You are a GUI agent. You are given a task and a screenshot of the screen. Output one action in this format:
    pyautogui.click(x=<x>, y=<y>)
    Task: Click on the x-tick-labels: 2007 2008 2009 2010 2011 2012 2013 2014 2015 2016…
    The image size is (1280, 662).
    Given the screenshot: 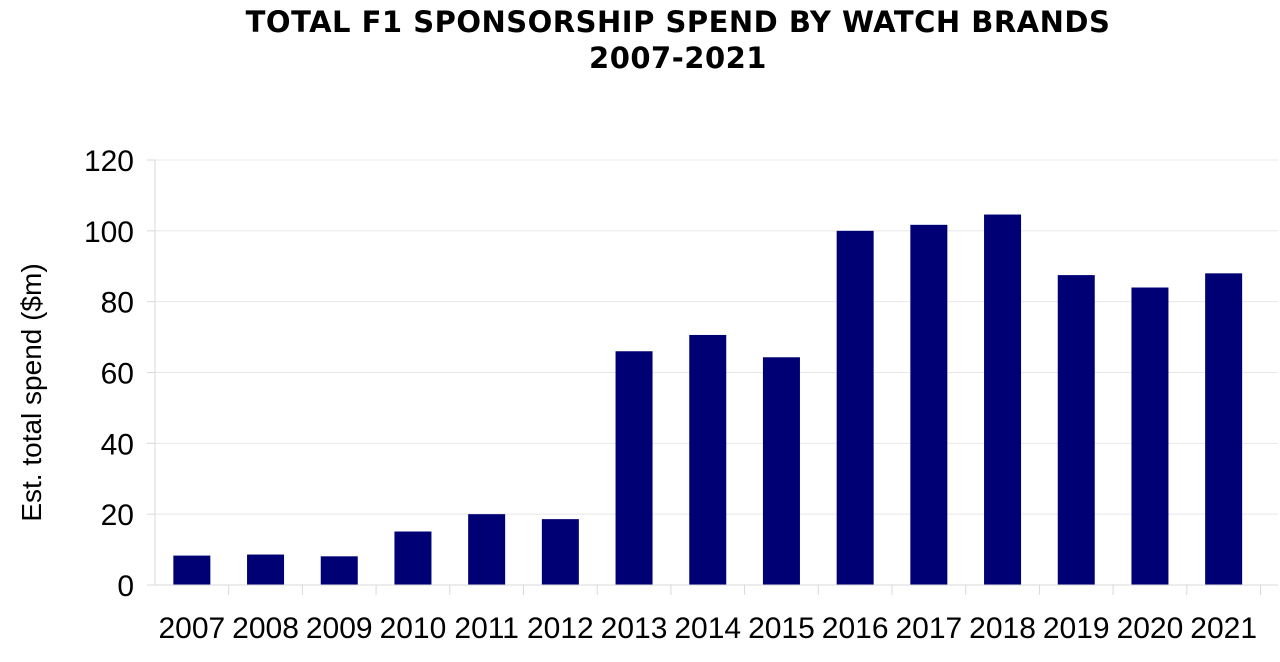 What is the action you would take?
    pyautogui.click(x=709, y=615)
    